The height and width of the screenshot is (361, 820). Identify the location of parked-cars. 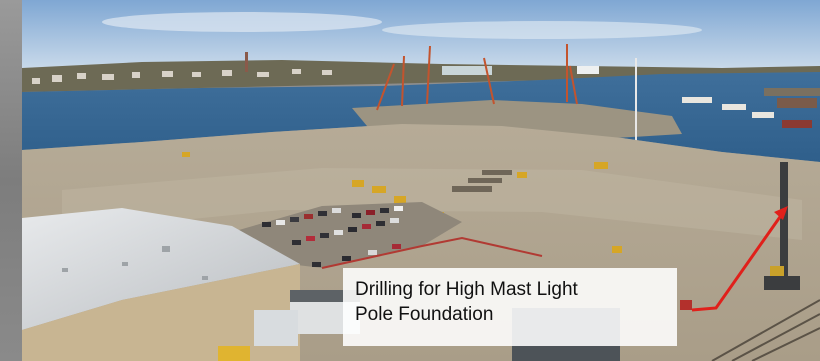
(332, 236).